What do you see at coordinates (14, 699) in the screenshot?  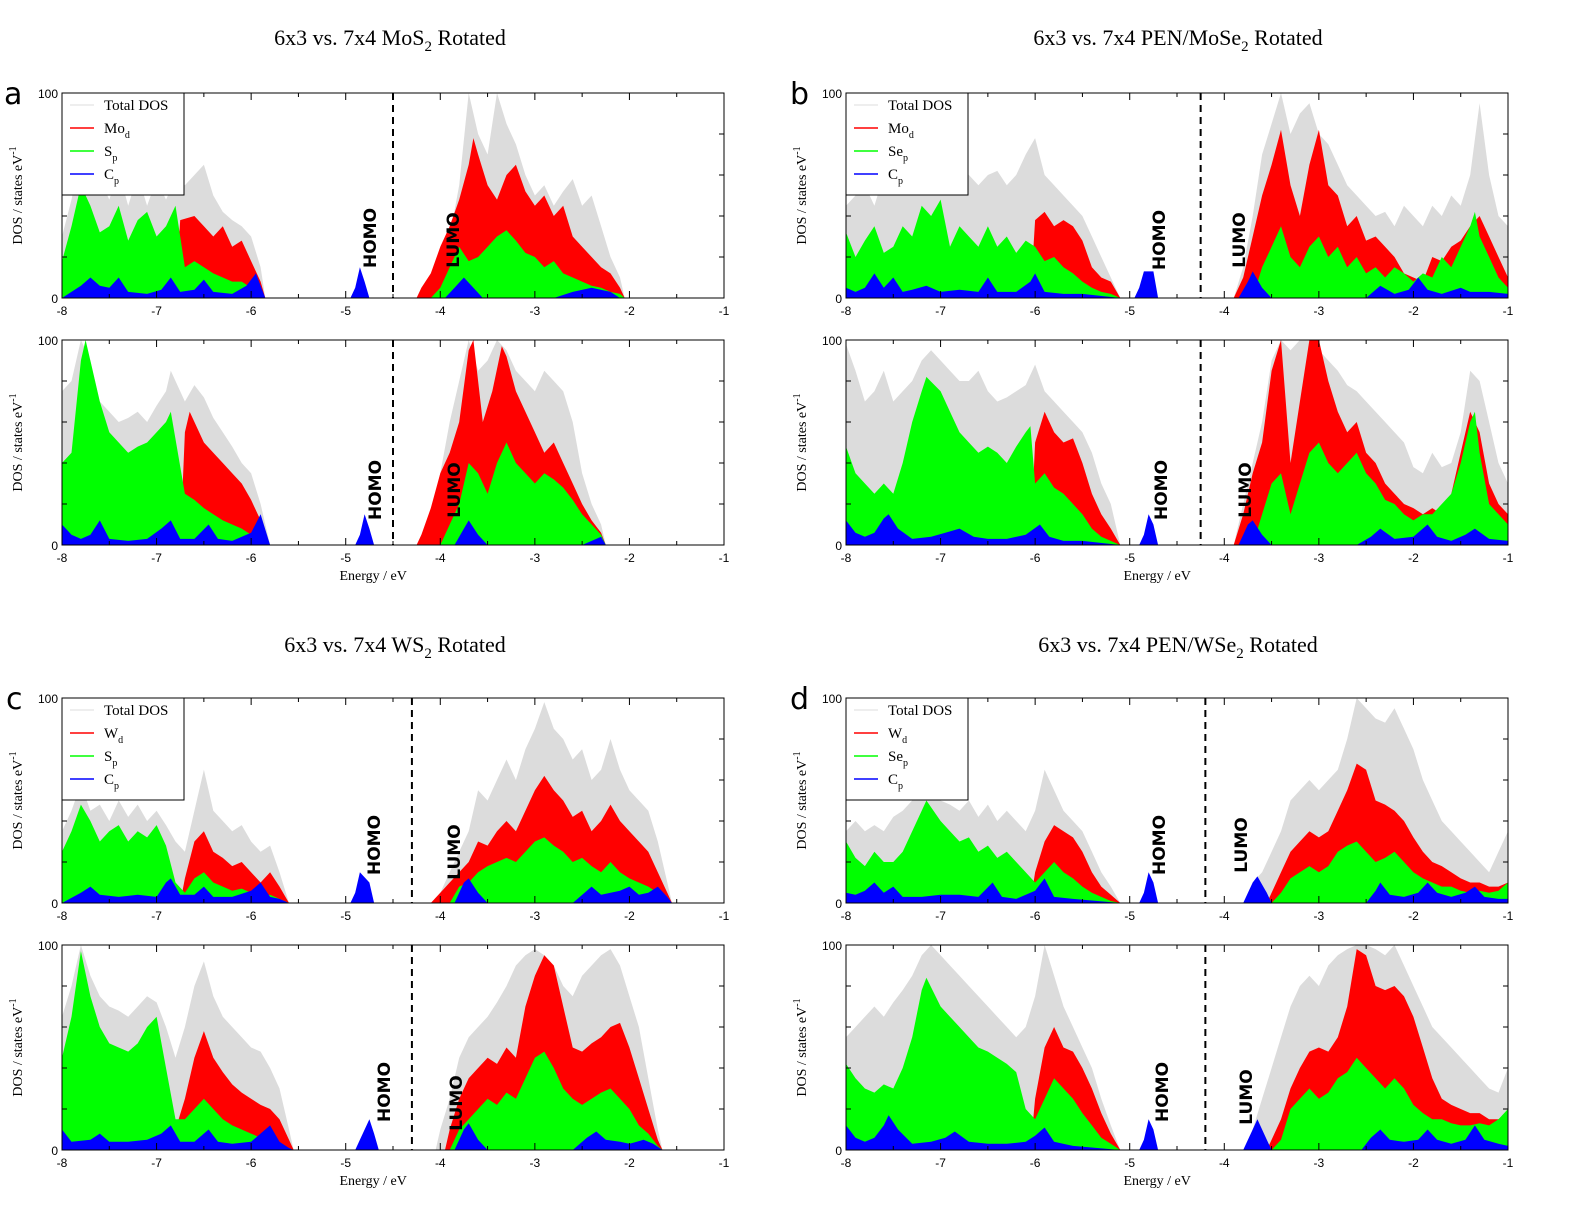 I see `panel-label: c` at bounding box center [14, 699].